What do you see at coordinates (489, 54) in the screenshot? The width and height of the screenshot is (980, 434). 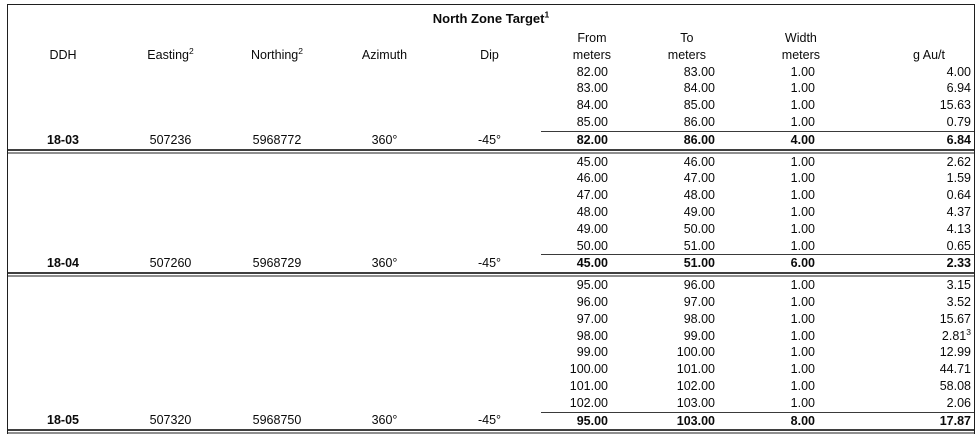 I see `col-header-dip: Dip` at bounding box center [489, 54].